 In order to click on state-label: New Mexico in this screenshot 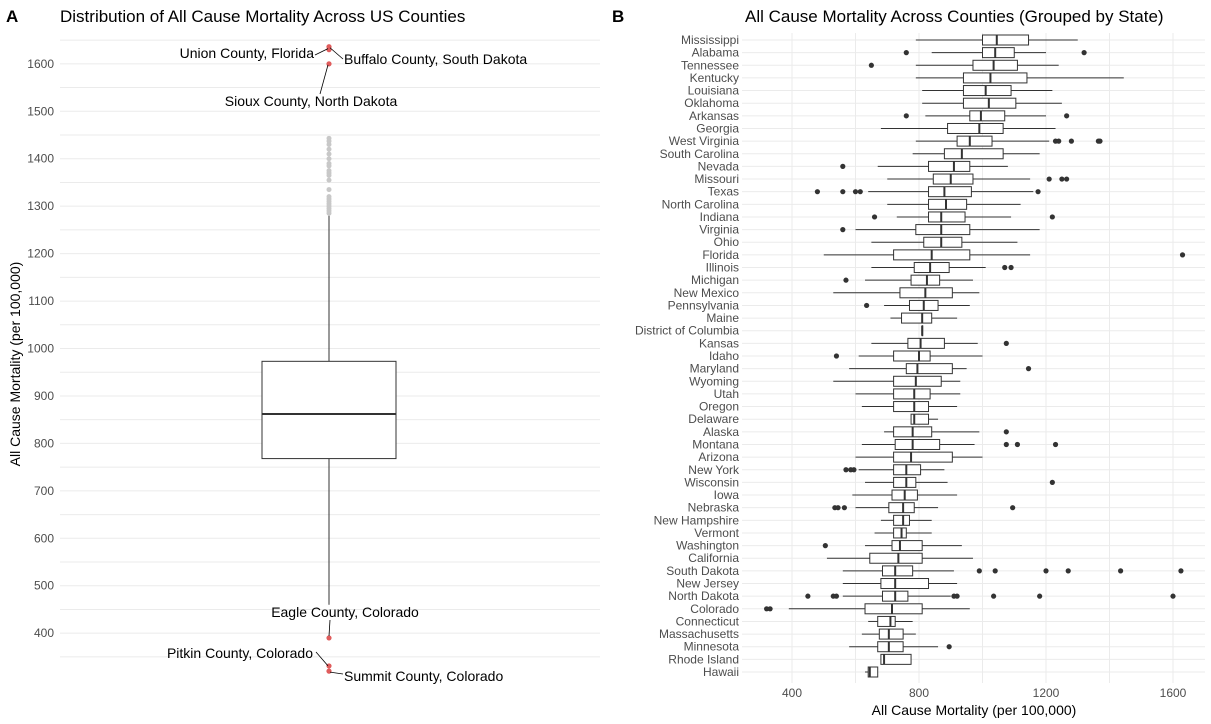, I will do `click(707, 293)`.